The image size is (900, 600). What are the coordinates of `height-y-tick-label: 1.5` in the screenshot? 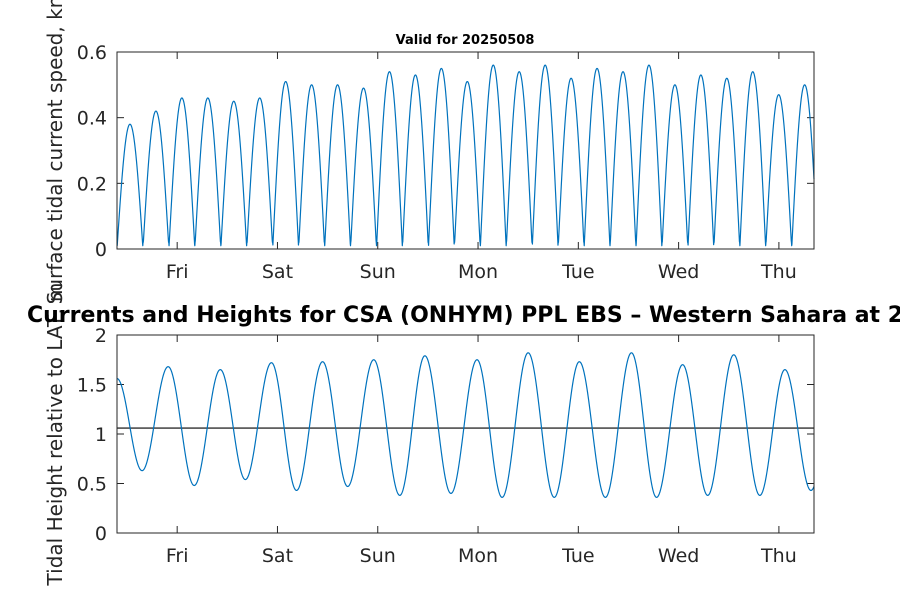 It's located at (92, 386).